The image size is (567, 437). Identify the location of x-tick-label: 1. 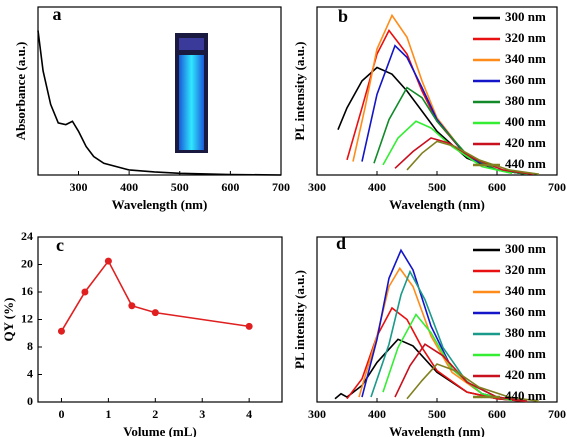
(108, 414).